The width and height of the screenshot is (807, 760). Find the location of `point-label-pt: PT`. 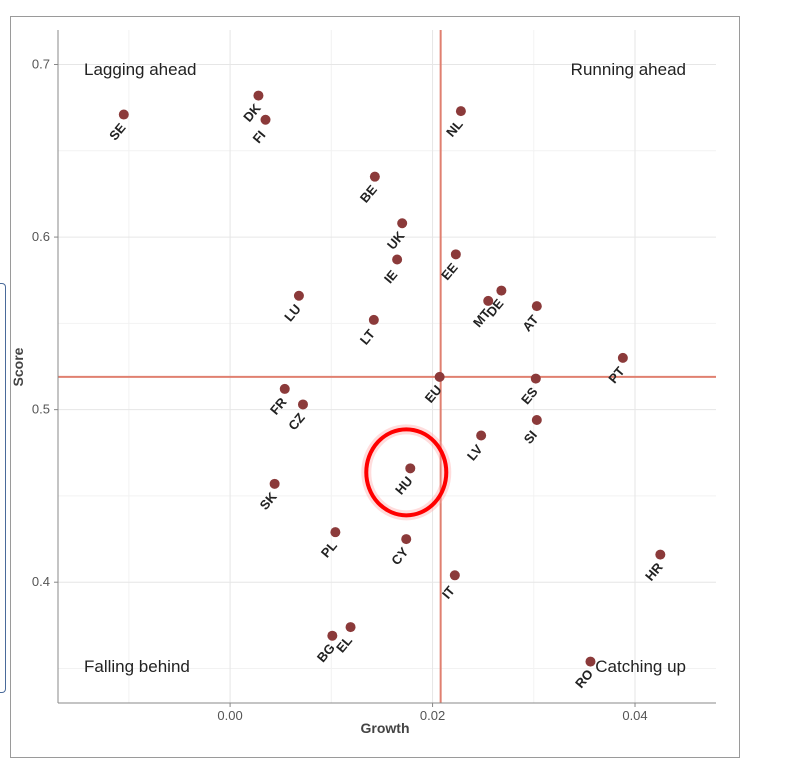

point-label-pt: PT is located at coordinates (616, 375).